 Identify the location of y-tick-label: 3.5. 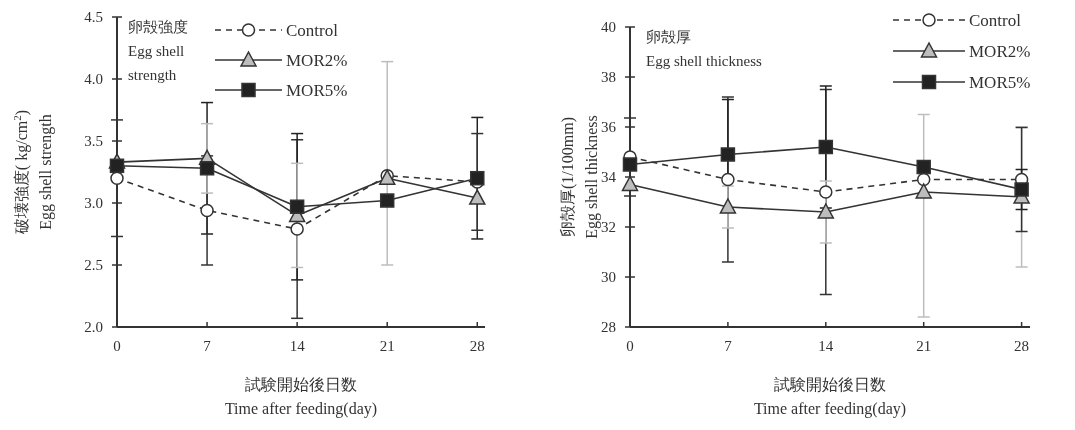
(93, 141).